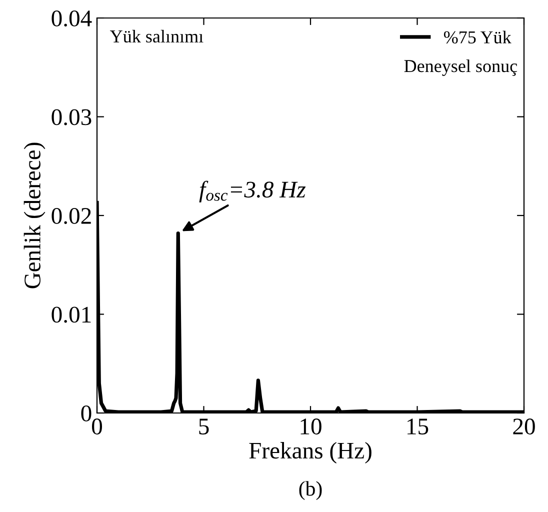 This screenshot has height=512, width=548. I want to click on y-tick-label: 0.02, so click(71, 216).